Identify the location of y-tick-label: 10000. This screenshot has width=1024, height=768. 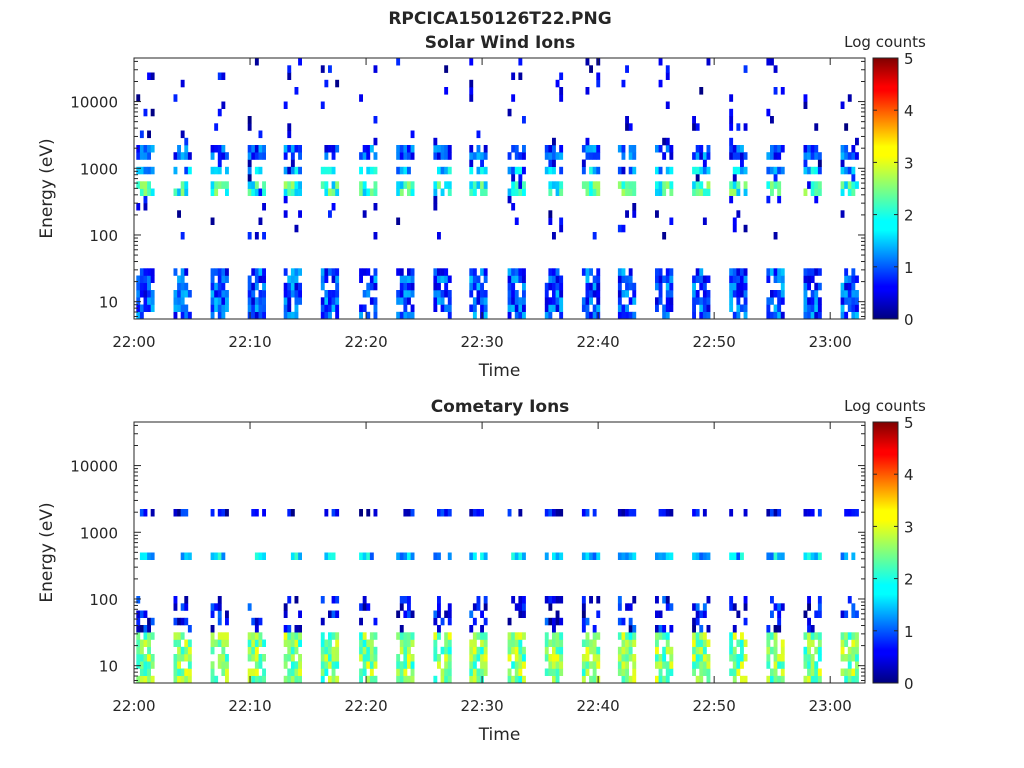
(94, 467).